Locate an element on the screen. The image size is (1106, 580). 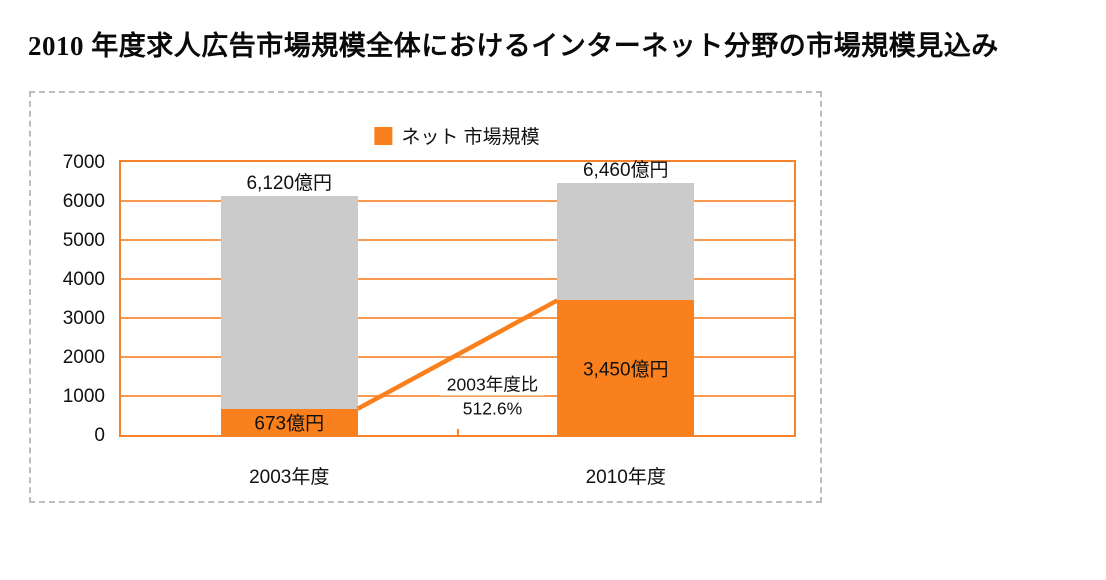
legend-swatch-net is located at coordinates (383, 135).